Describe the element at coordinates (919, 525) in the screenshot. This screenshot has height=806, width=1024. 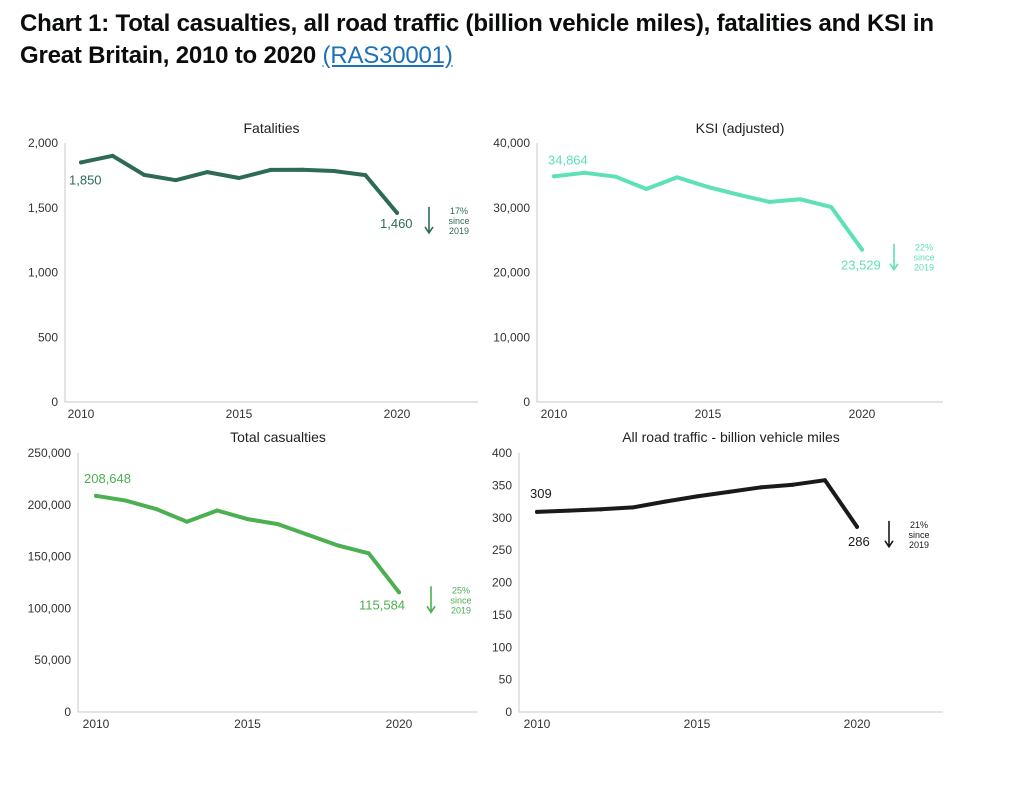
I see `change-note: 21%` at that location.